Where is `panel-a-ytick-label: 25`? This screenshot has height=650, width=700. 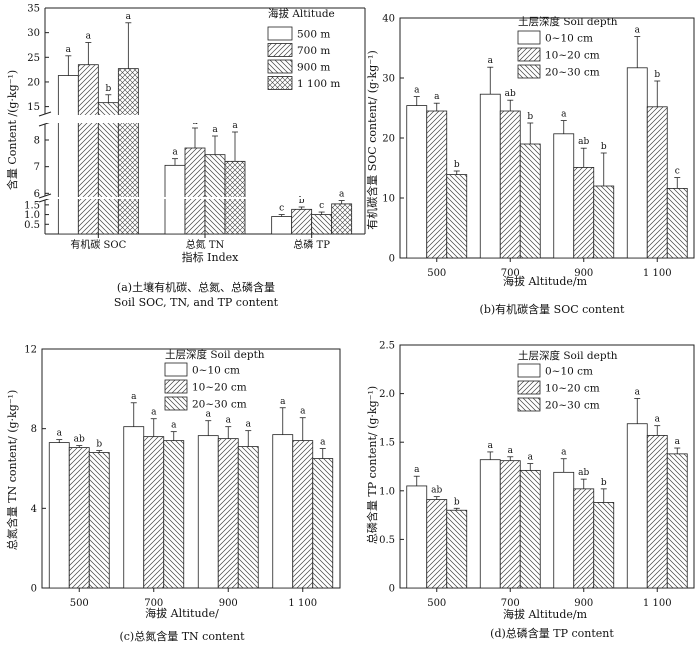
panel-a-ytick-label: 25 is located at coordinates (33, 58).